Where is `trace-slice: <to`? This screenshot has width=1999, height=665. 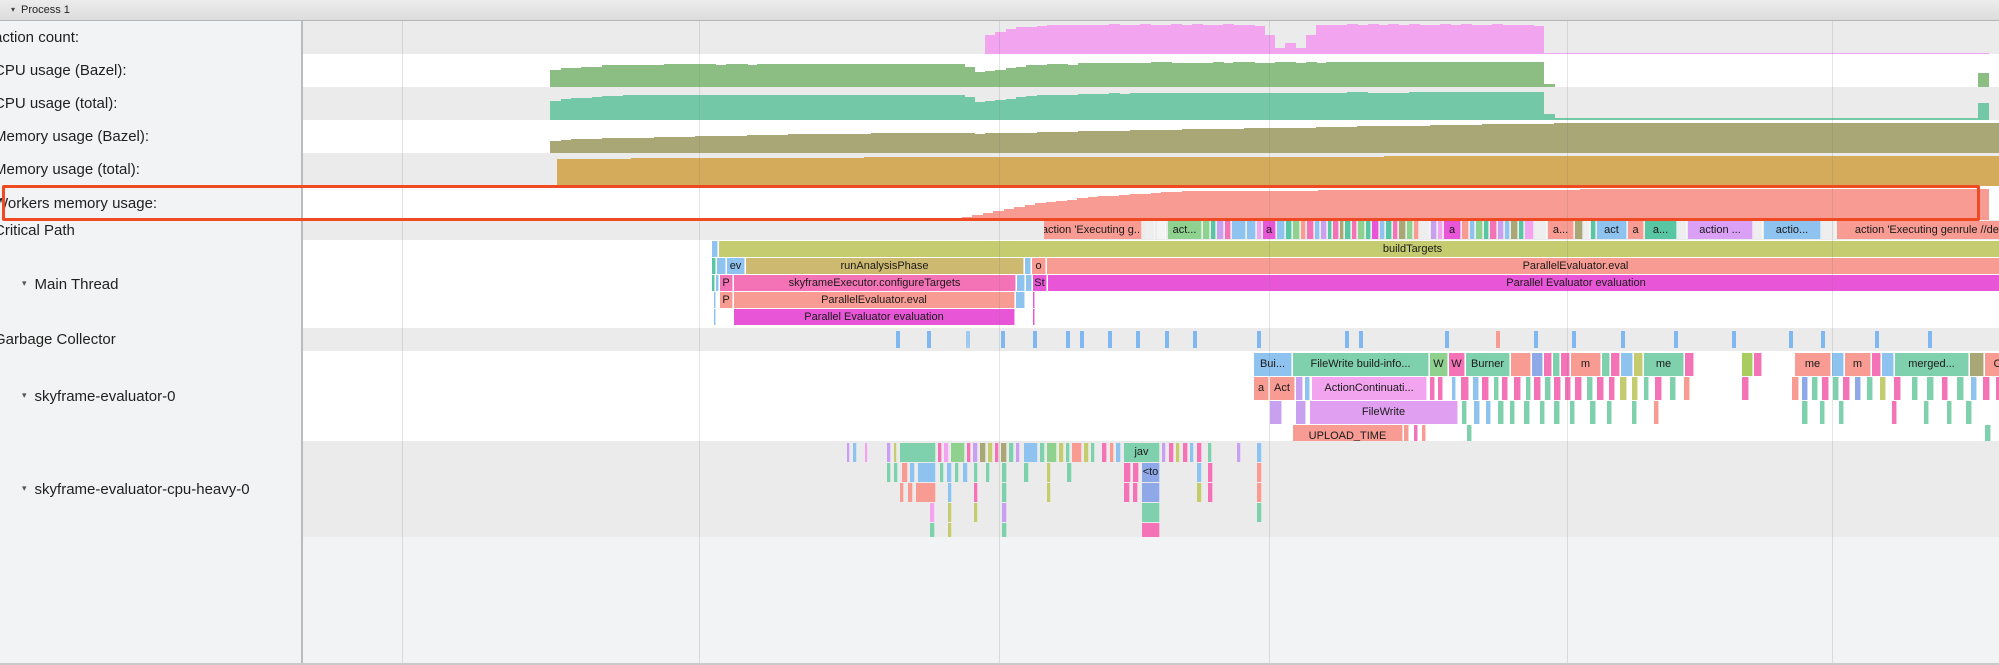
trace-slice: <to is located at coordinates (1151, 472).